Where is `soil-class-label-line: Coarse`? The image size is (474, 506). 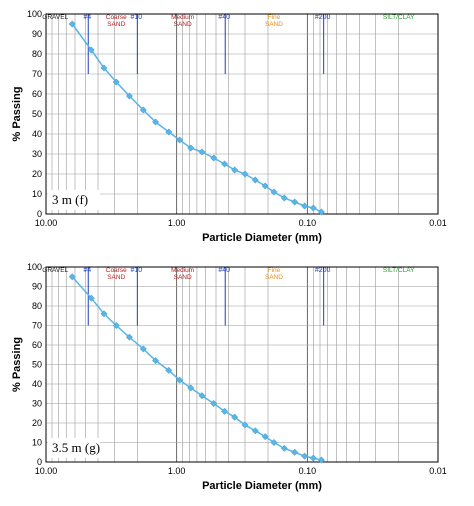
soil-class-label-line: Coarse is located at coordinates (116, 17).